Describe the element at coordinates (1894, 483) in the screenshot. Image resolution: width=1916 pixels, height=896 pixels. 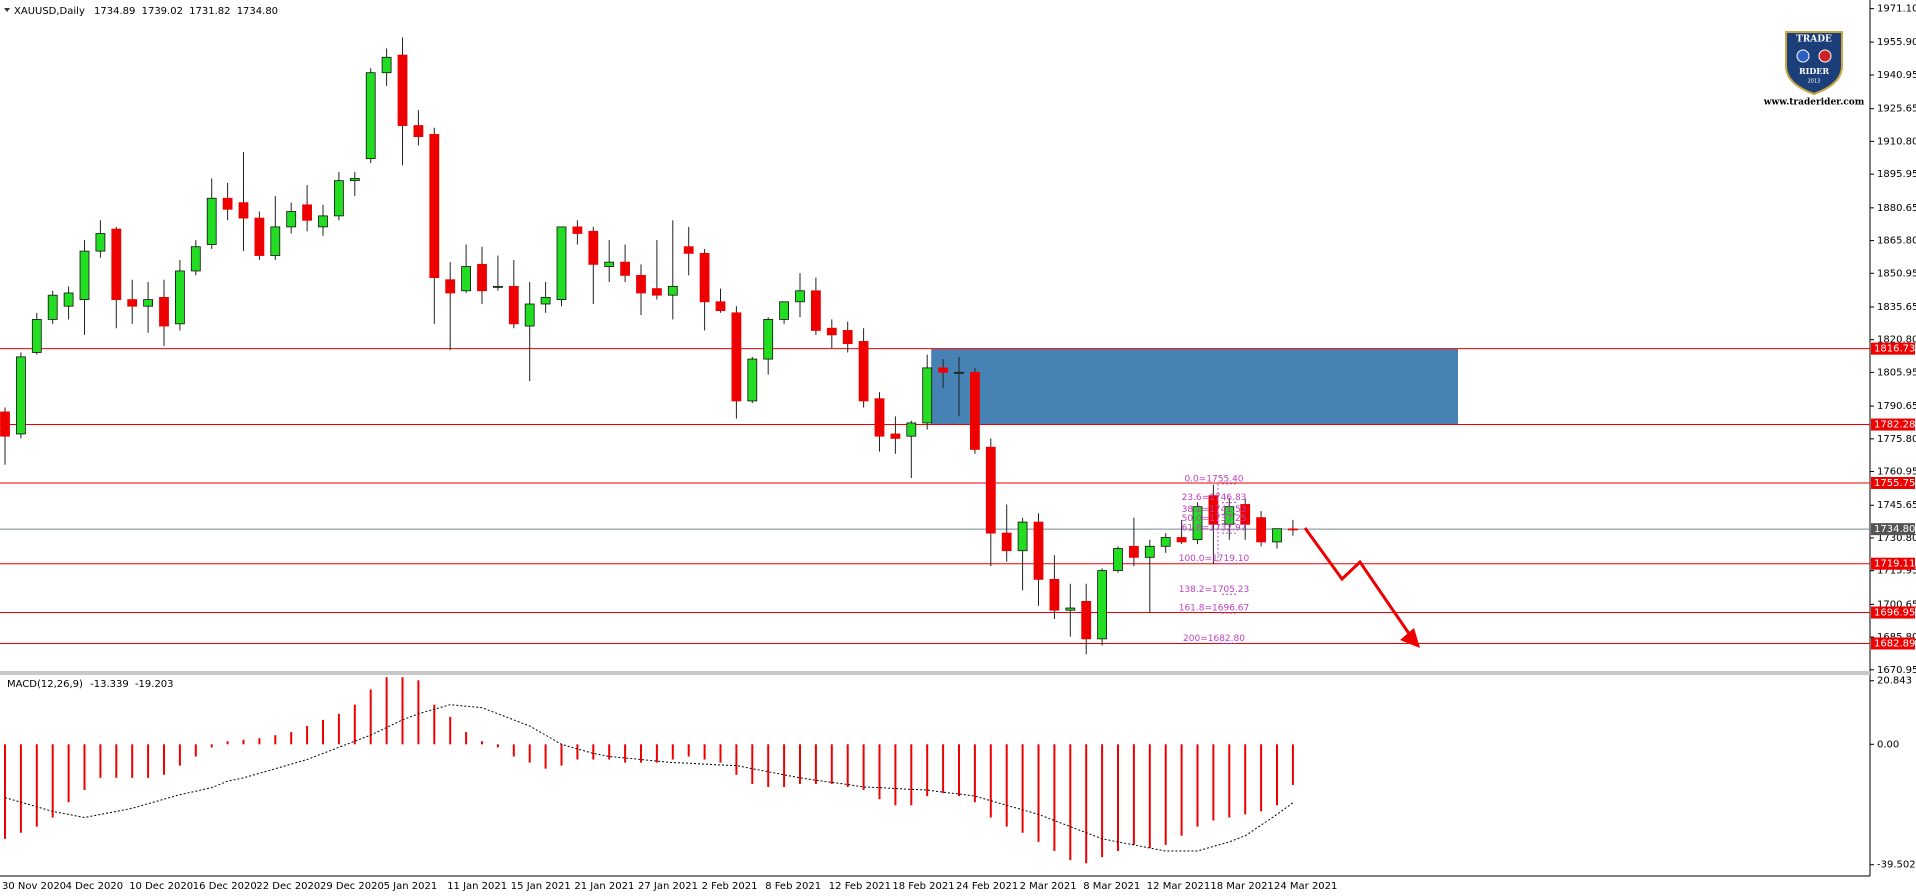
I see `level-label: 1755.75` at that location.